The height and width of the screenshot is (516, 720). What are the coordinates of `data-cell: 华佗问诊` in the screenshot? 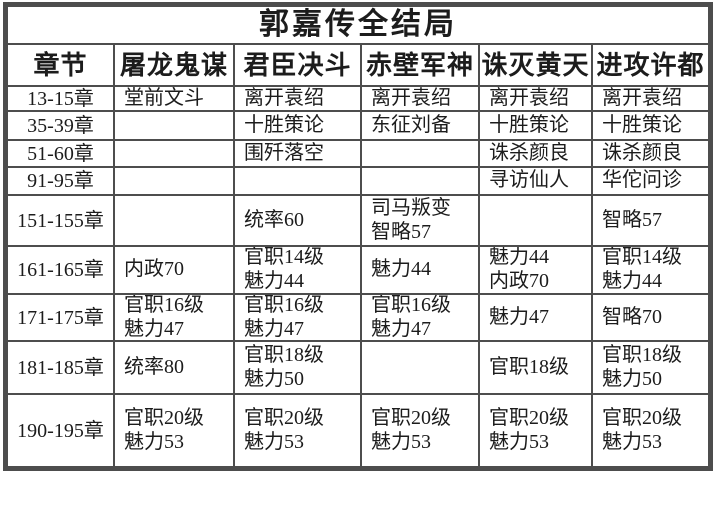 It's located at (650, 182).